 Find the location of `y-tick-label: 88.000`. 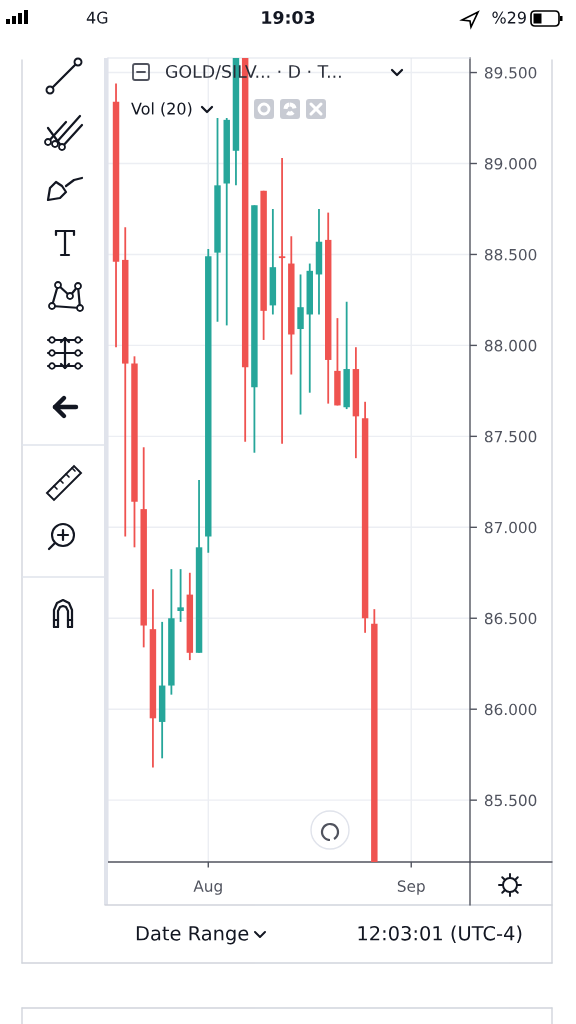

y-tick-label: 88.000 is located at coordinates (510, 345).